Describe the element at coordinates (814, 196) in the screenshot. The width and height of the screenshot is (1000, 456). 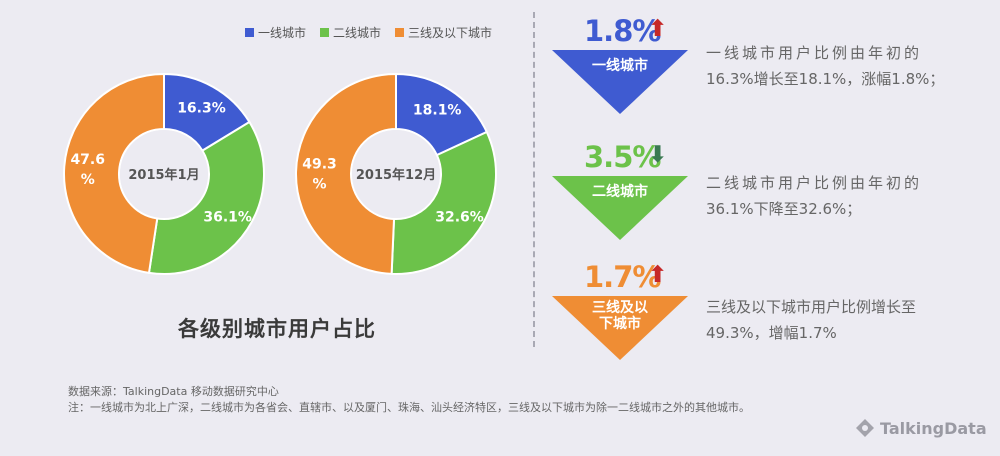
I see `change-desc-tier2: 二线城市用户比例由年初的 36.1%下降至32.6%；` at that location.